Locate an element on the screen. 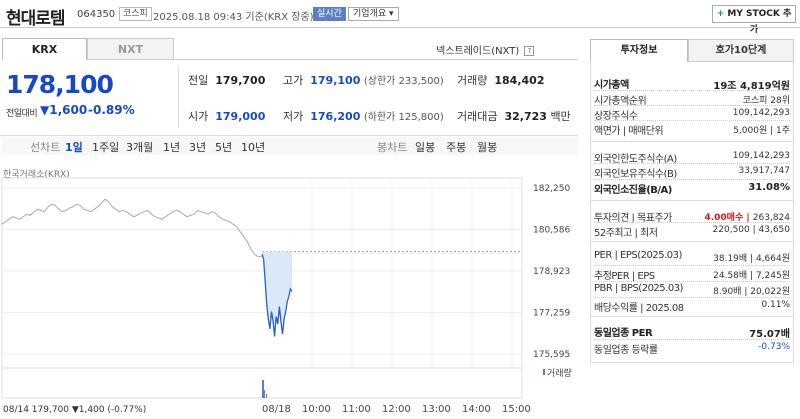 Image resolution: width=800 pixels, height=419 pixels. x-tick-label: 15:00 is located at coordinates (516, 409).